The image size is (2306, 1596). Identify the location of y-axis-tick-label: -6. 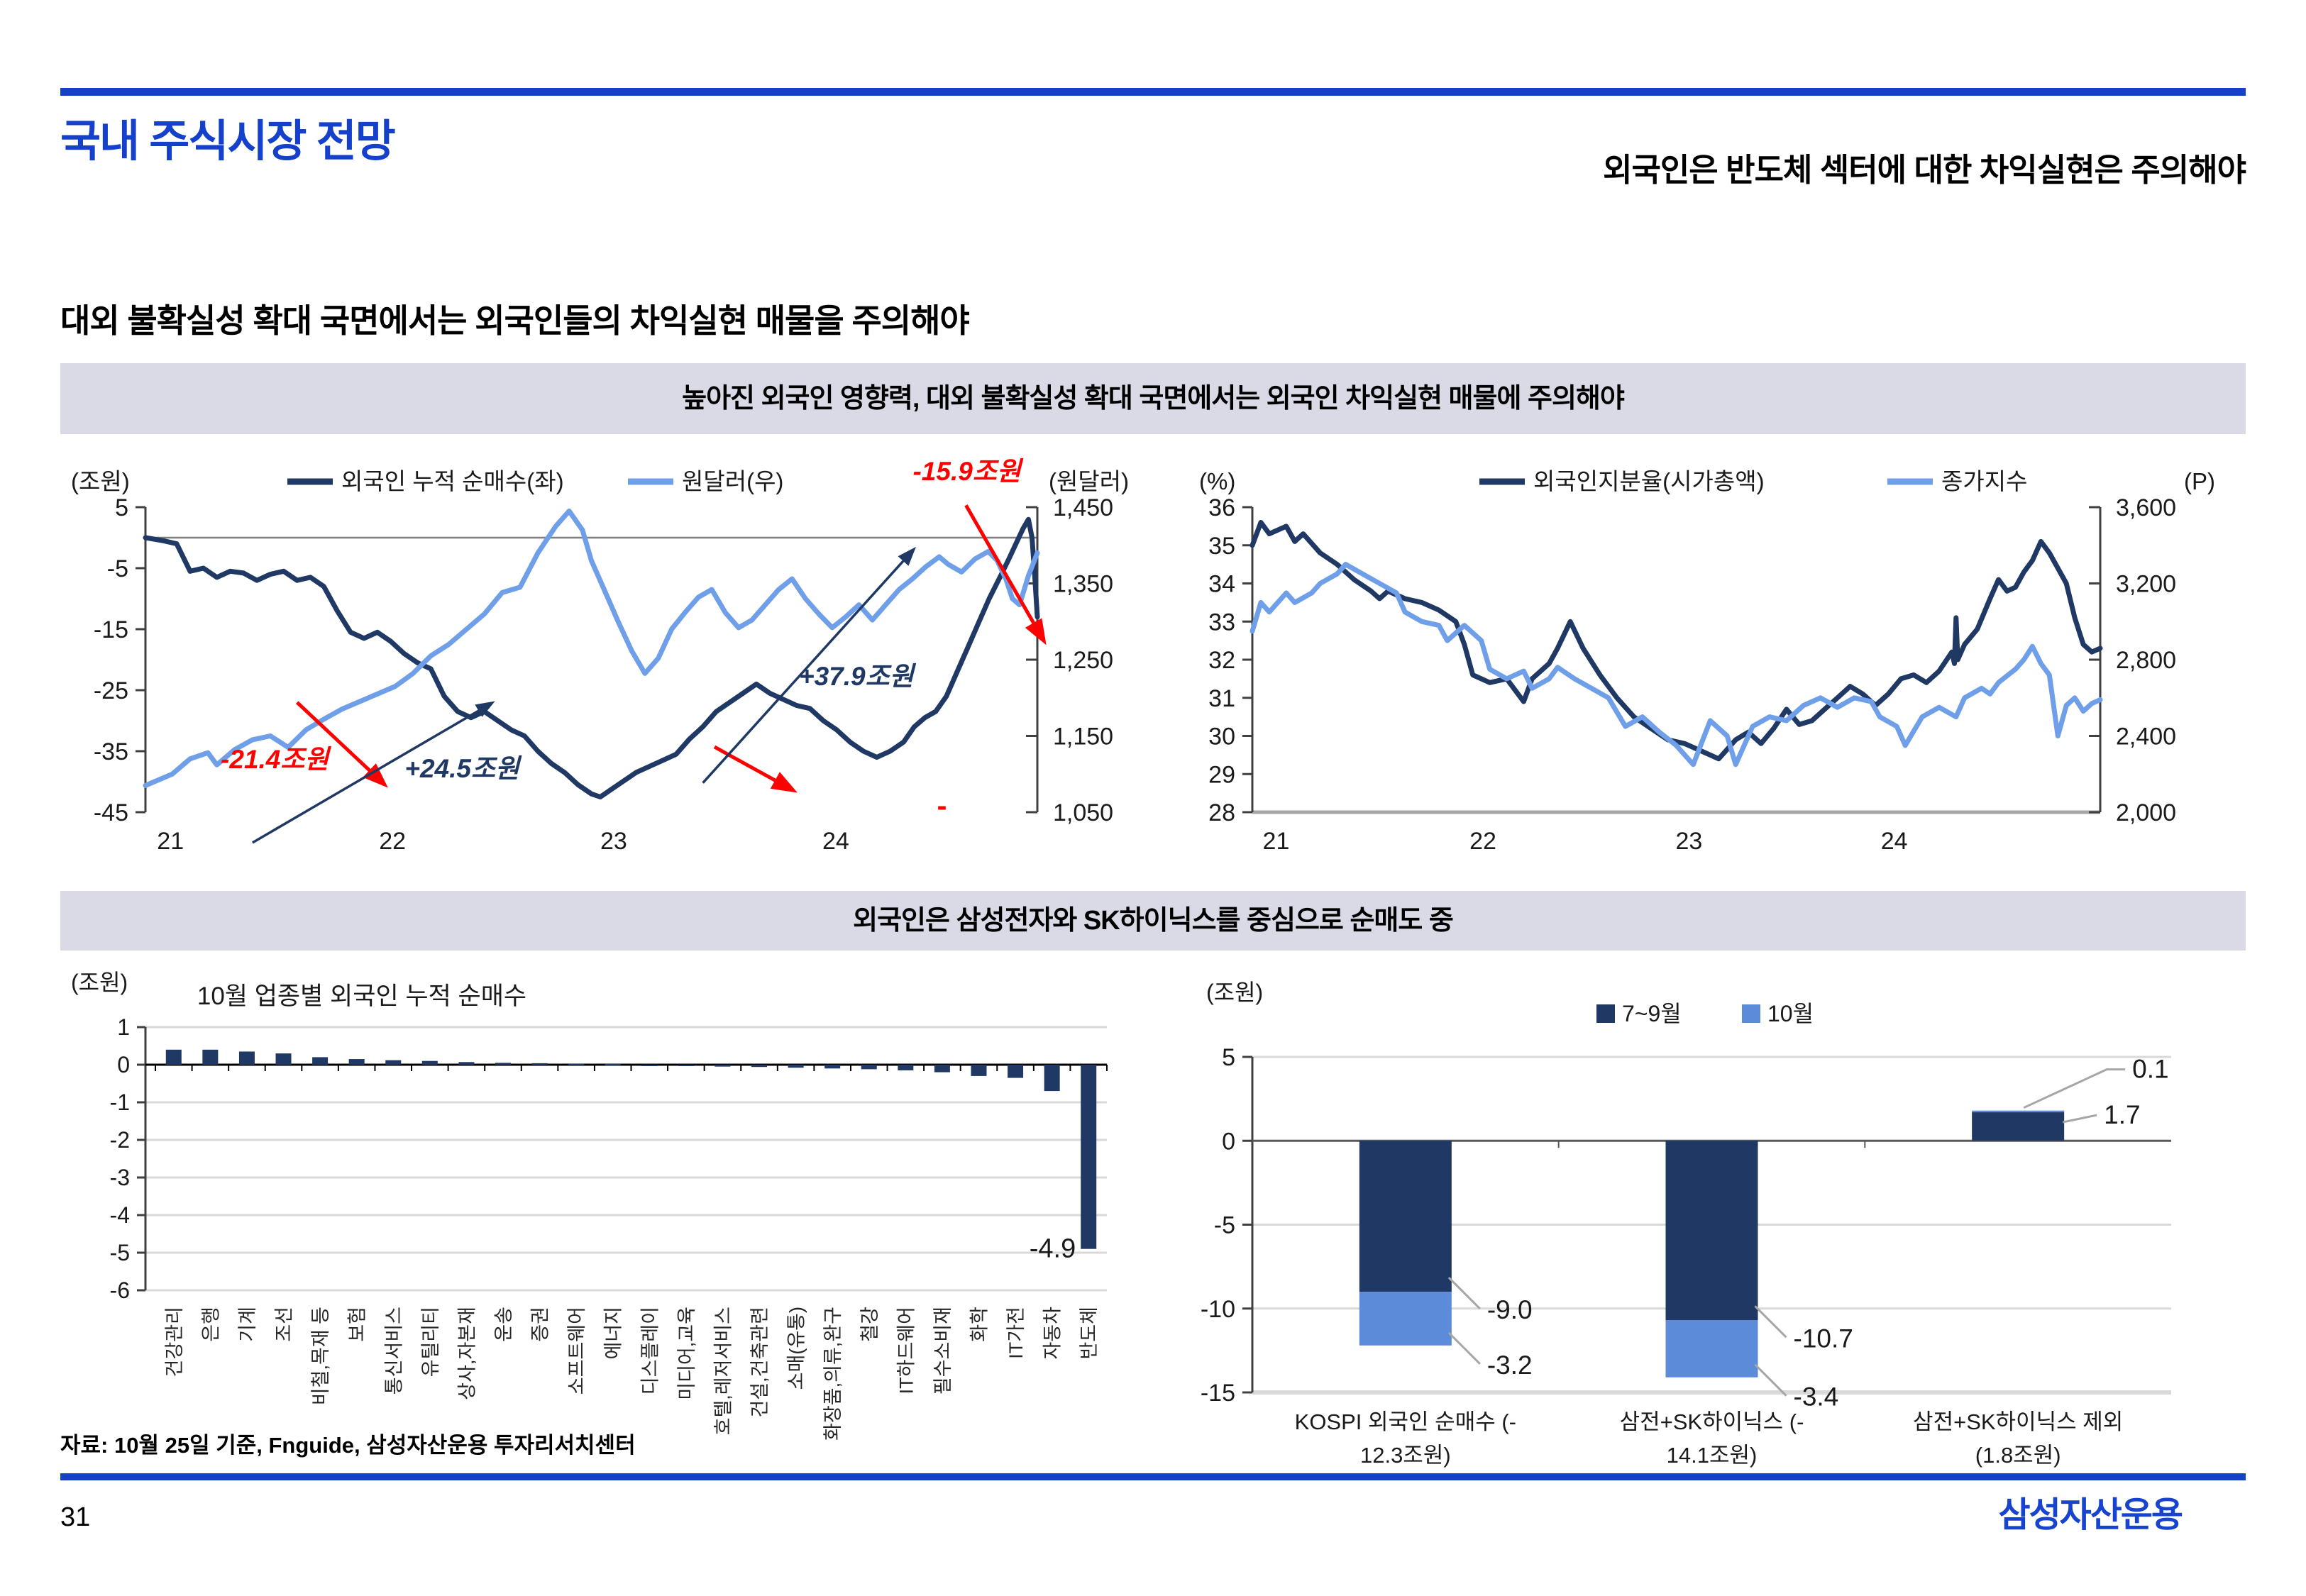
(120, 1290).